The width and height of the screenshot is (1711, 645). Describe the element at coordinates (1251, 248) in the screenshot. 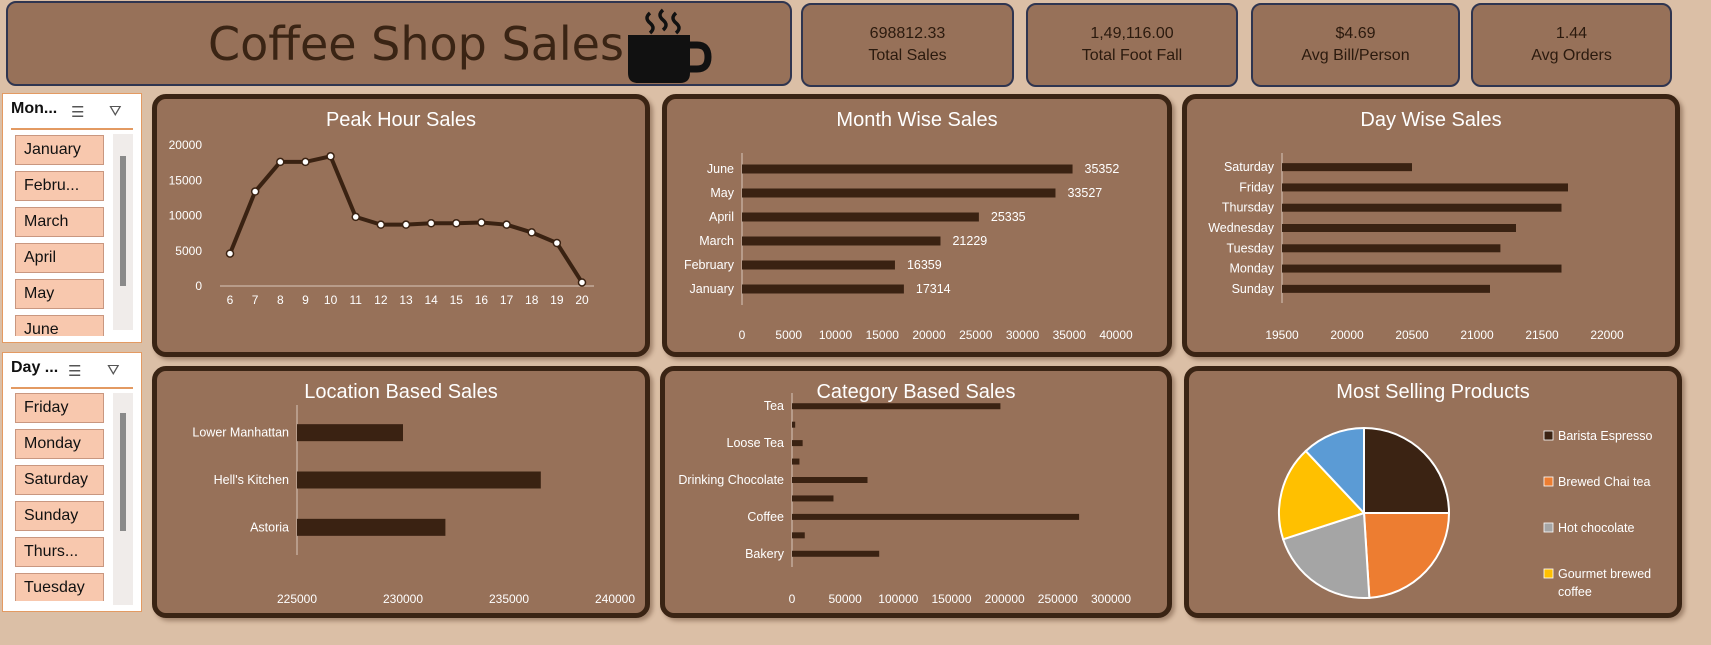

I see `category-label: Tuesday` at that location.